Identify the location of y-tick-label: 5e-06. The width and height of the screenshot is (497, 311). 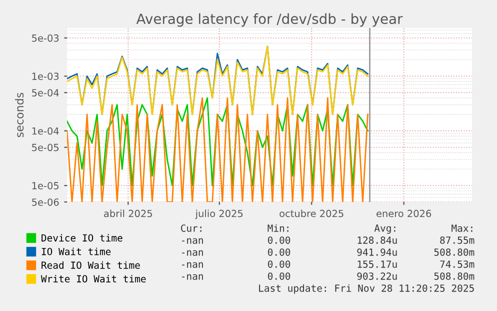
(45, 202).